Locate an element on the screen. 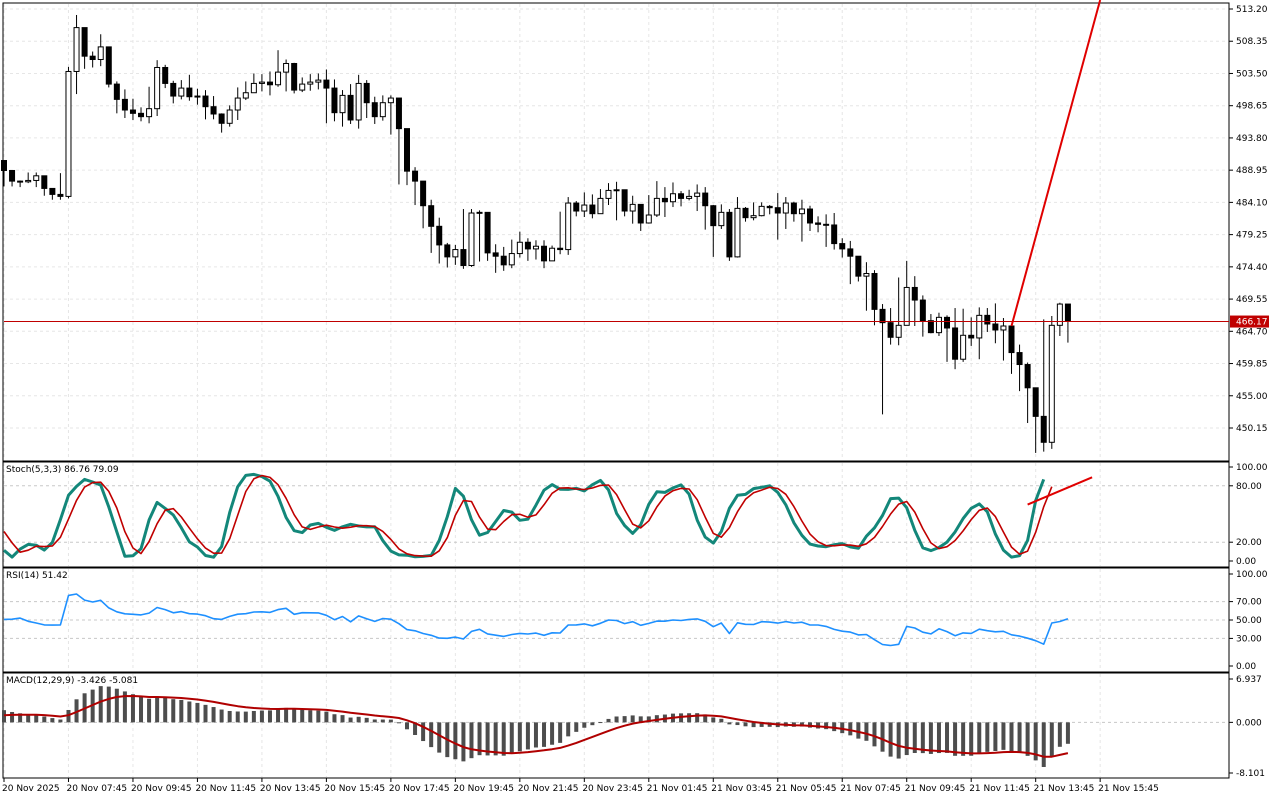 This screenshot has width=1280, height=800. y-tick-label: 100.00 is located at coordinates (1252, 575).